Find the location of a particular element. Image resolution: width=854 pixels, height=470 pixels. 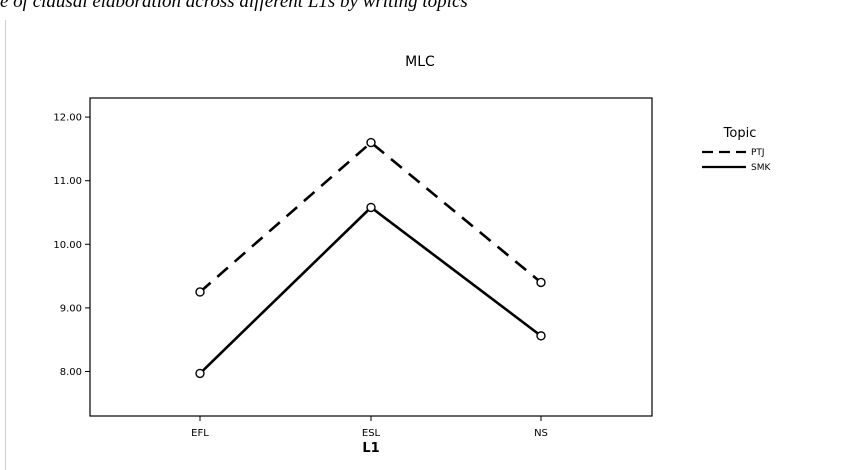

x-axis: EFL ESL NS is located at coordinates (369, 427).